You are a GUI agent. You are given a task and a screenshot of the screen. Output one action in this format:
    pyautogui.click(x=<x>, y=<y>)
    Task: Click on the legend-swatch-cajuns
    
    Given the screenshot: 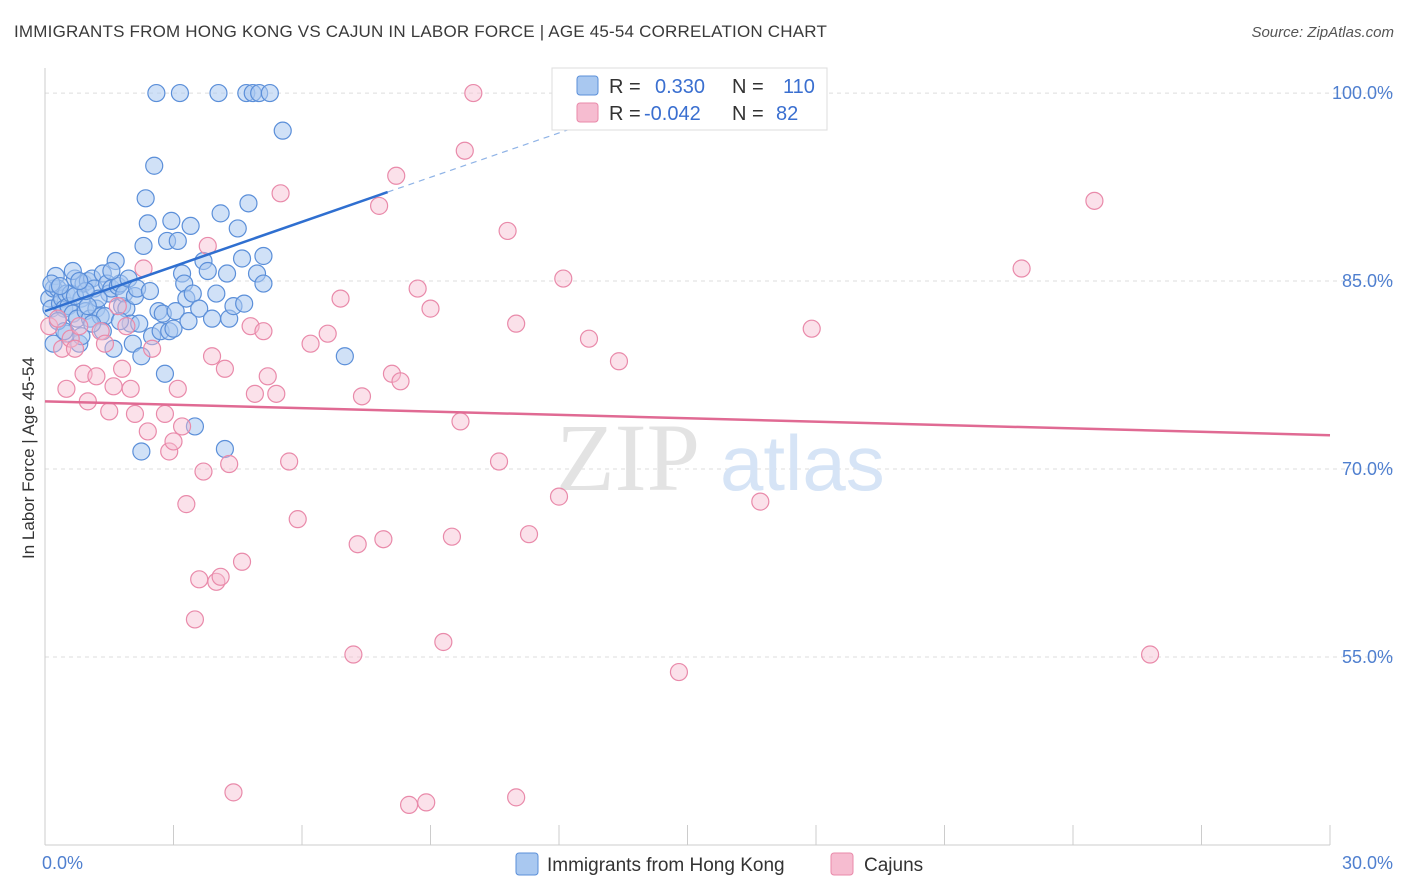 What is the action you would take?
    pyautogui.click(x=842, y=864)
    